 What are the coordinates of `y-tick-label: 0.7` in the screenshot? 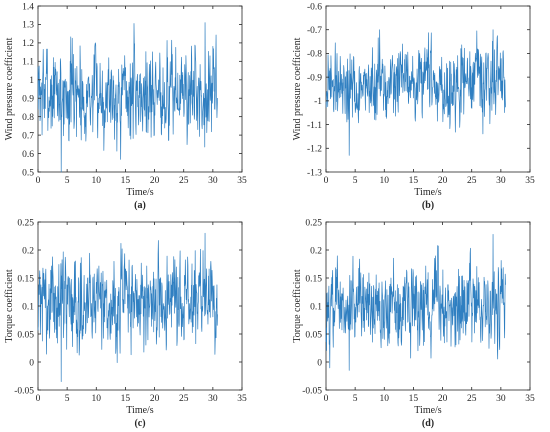 It's located at (28, 136).